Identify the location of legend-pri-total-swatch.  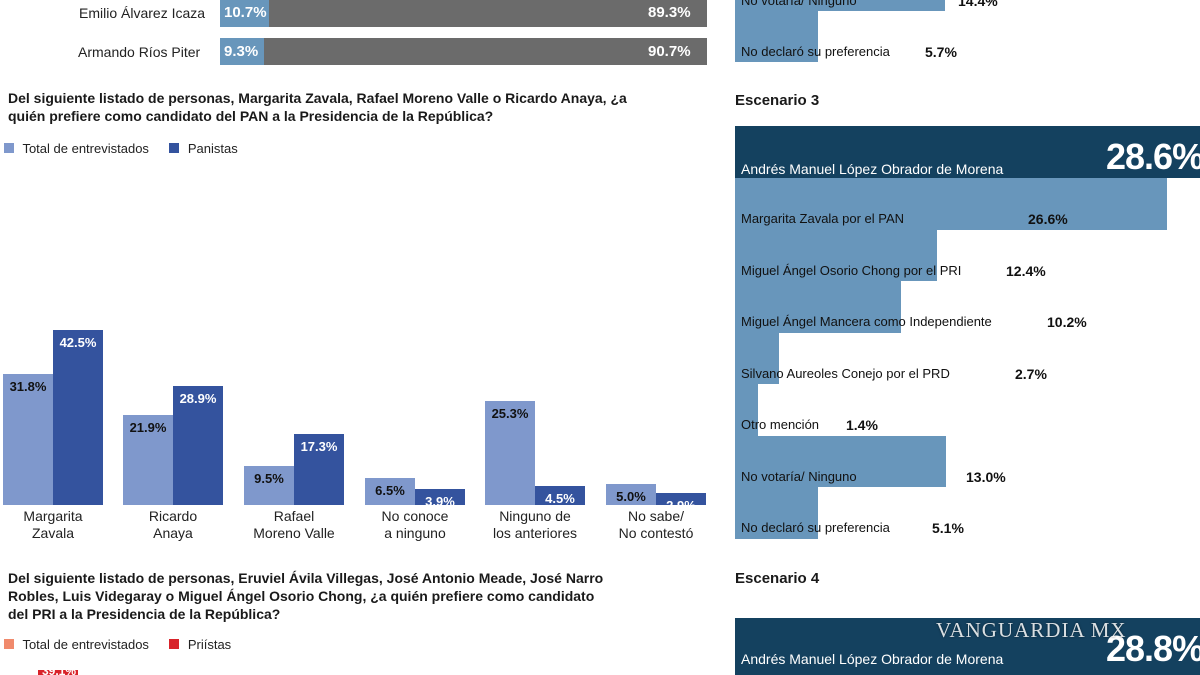
(9, 644).